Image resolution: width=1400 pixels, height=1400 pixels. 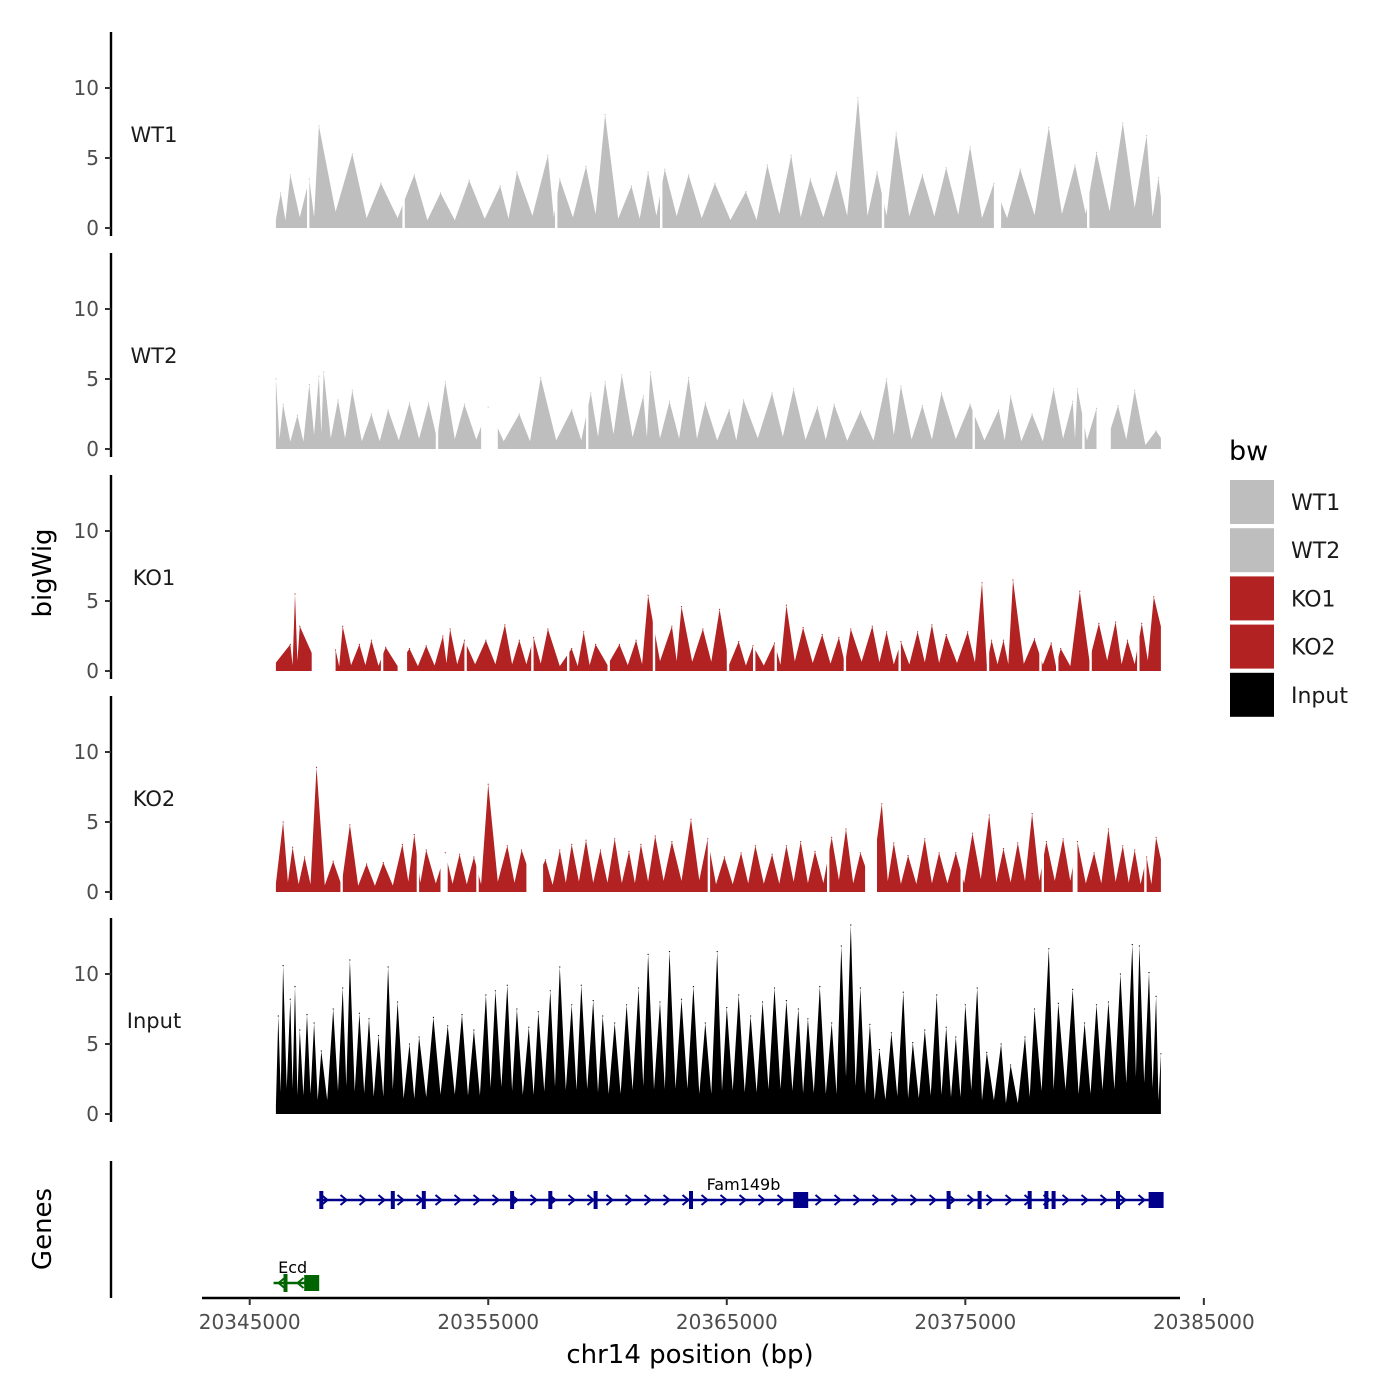 I want to click on y-tick-label: 0, so click(x=92, y=671).